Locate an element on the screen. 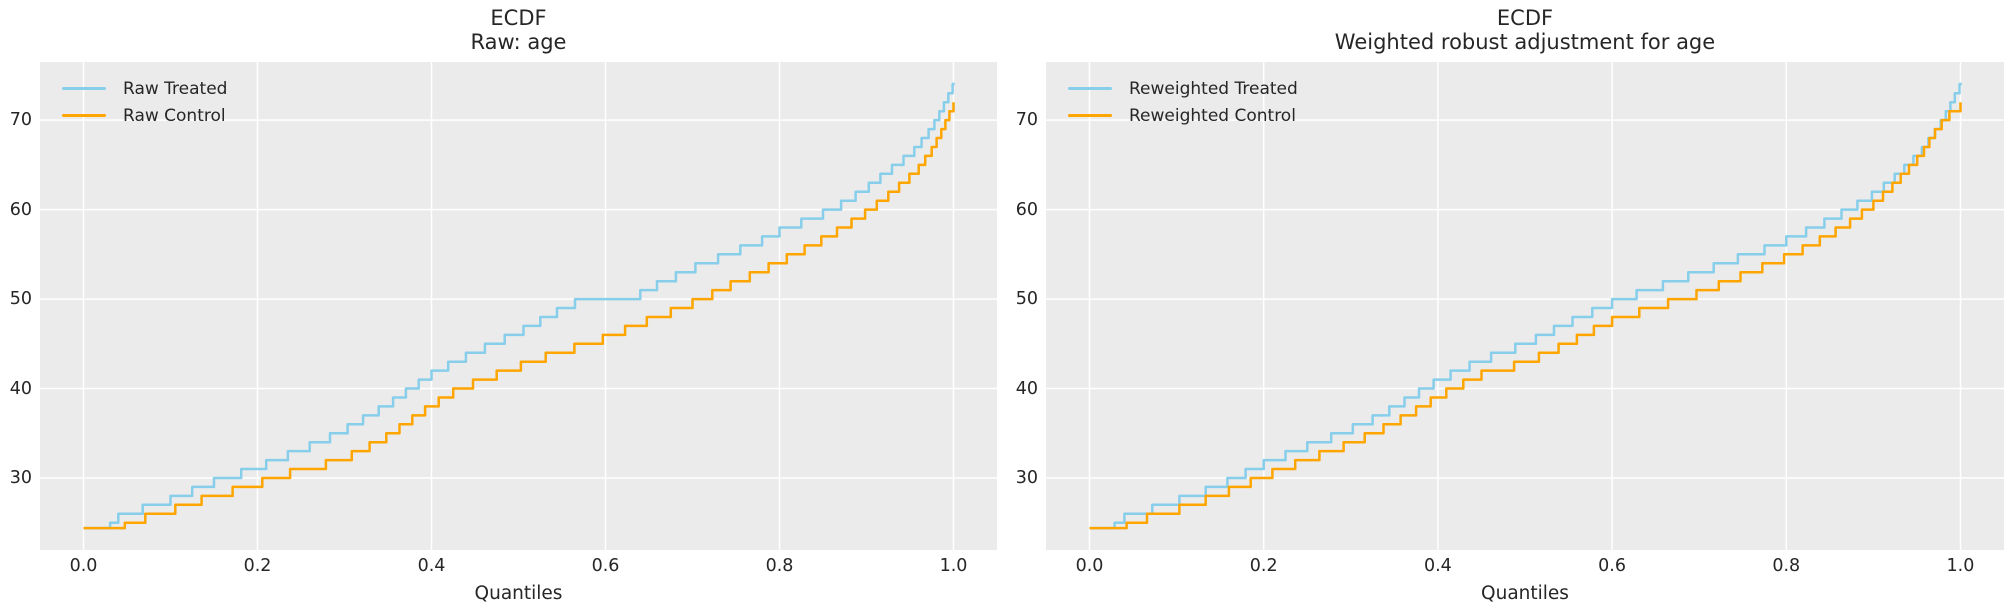 The image size is (2011, 611). raw-x-axis-label: Quantiles is located at coordinates (518, 593).